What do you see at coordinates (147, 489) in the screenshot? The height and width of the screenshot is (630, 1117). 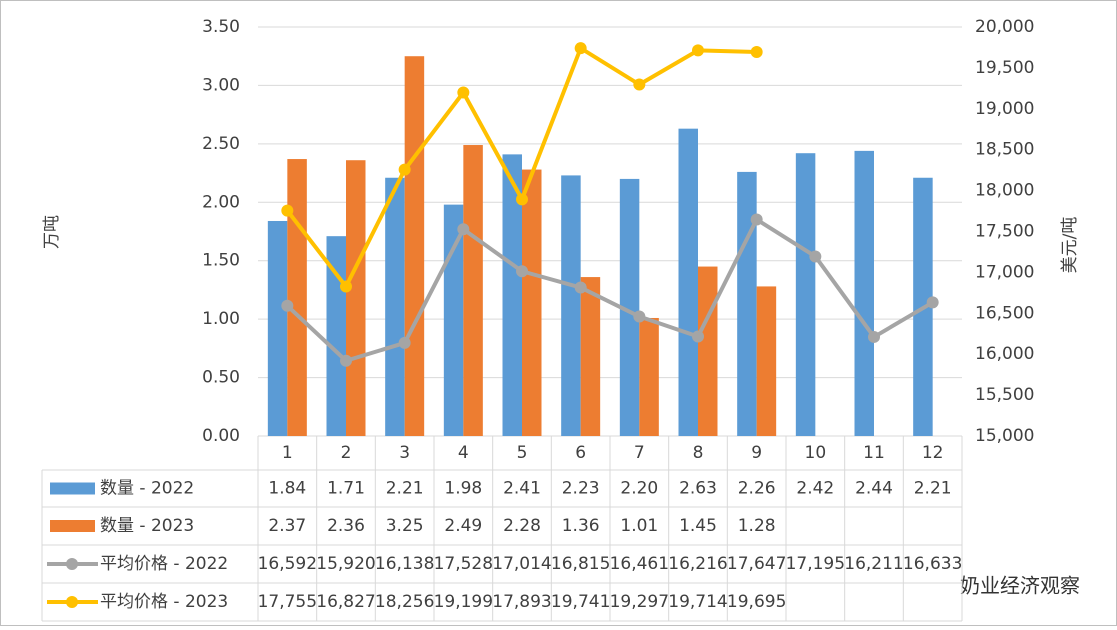 I see `legend-label: 数量 - 2022` at bounding box center [147, 489].